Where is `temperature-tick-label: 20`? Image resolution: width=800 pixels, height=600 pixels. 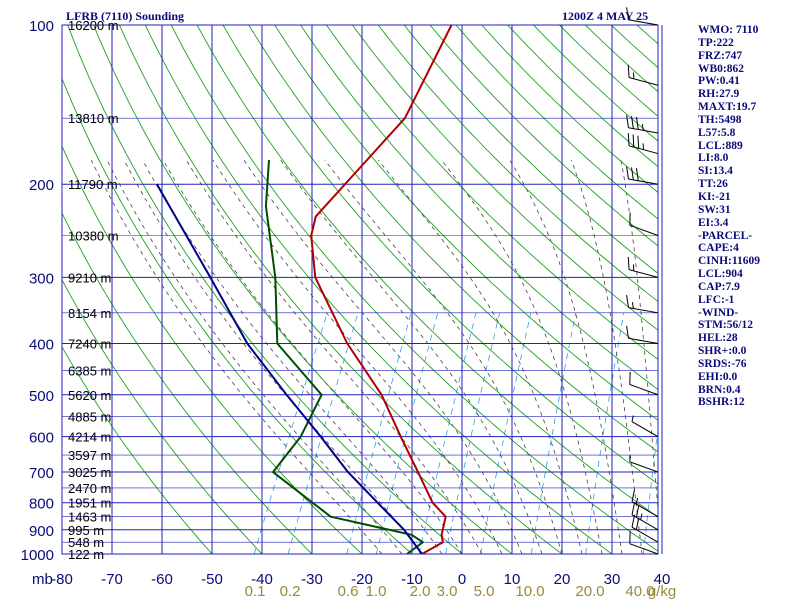
temperature-tick-label: 20 is located at coordinates (562, 579).